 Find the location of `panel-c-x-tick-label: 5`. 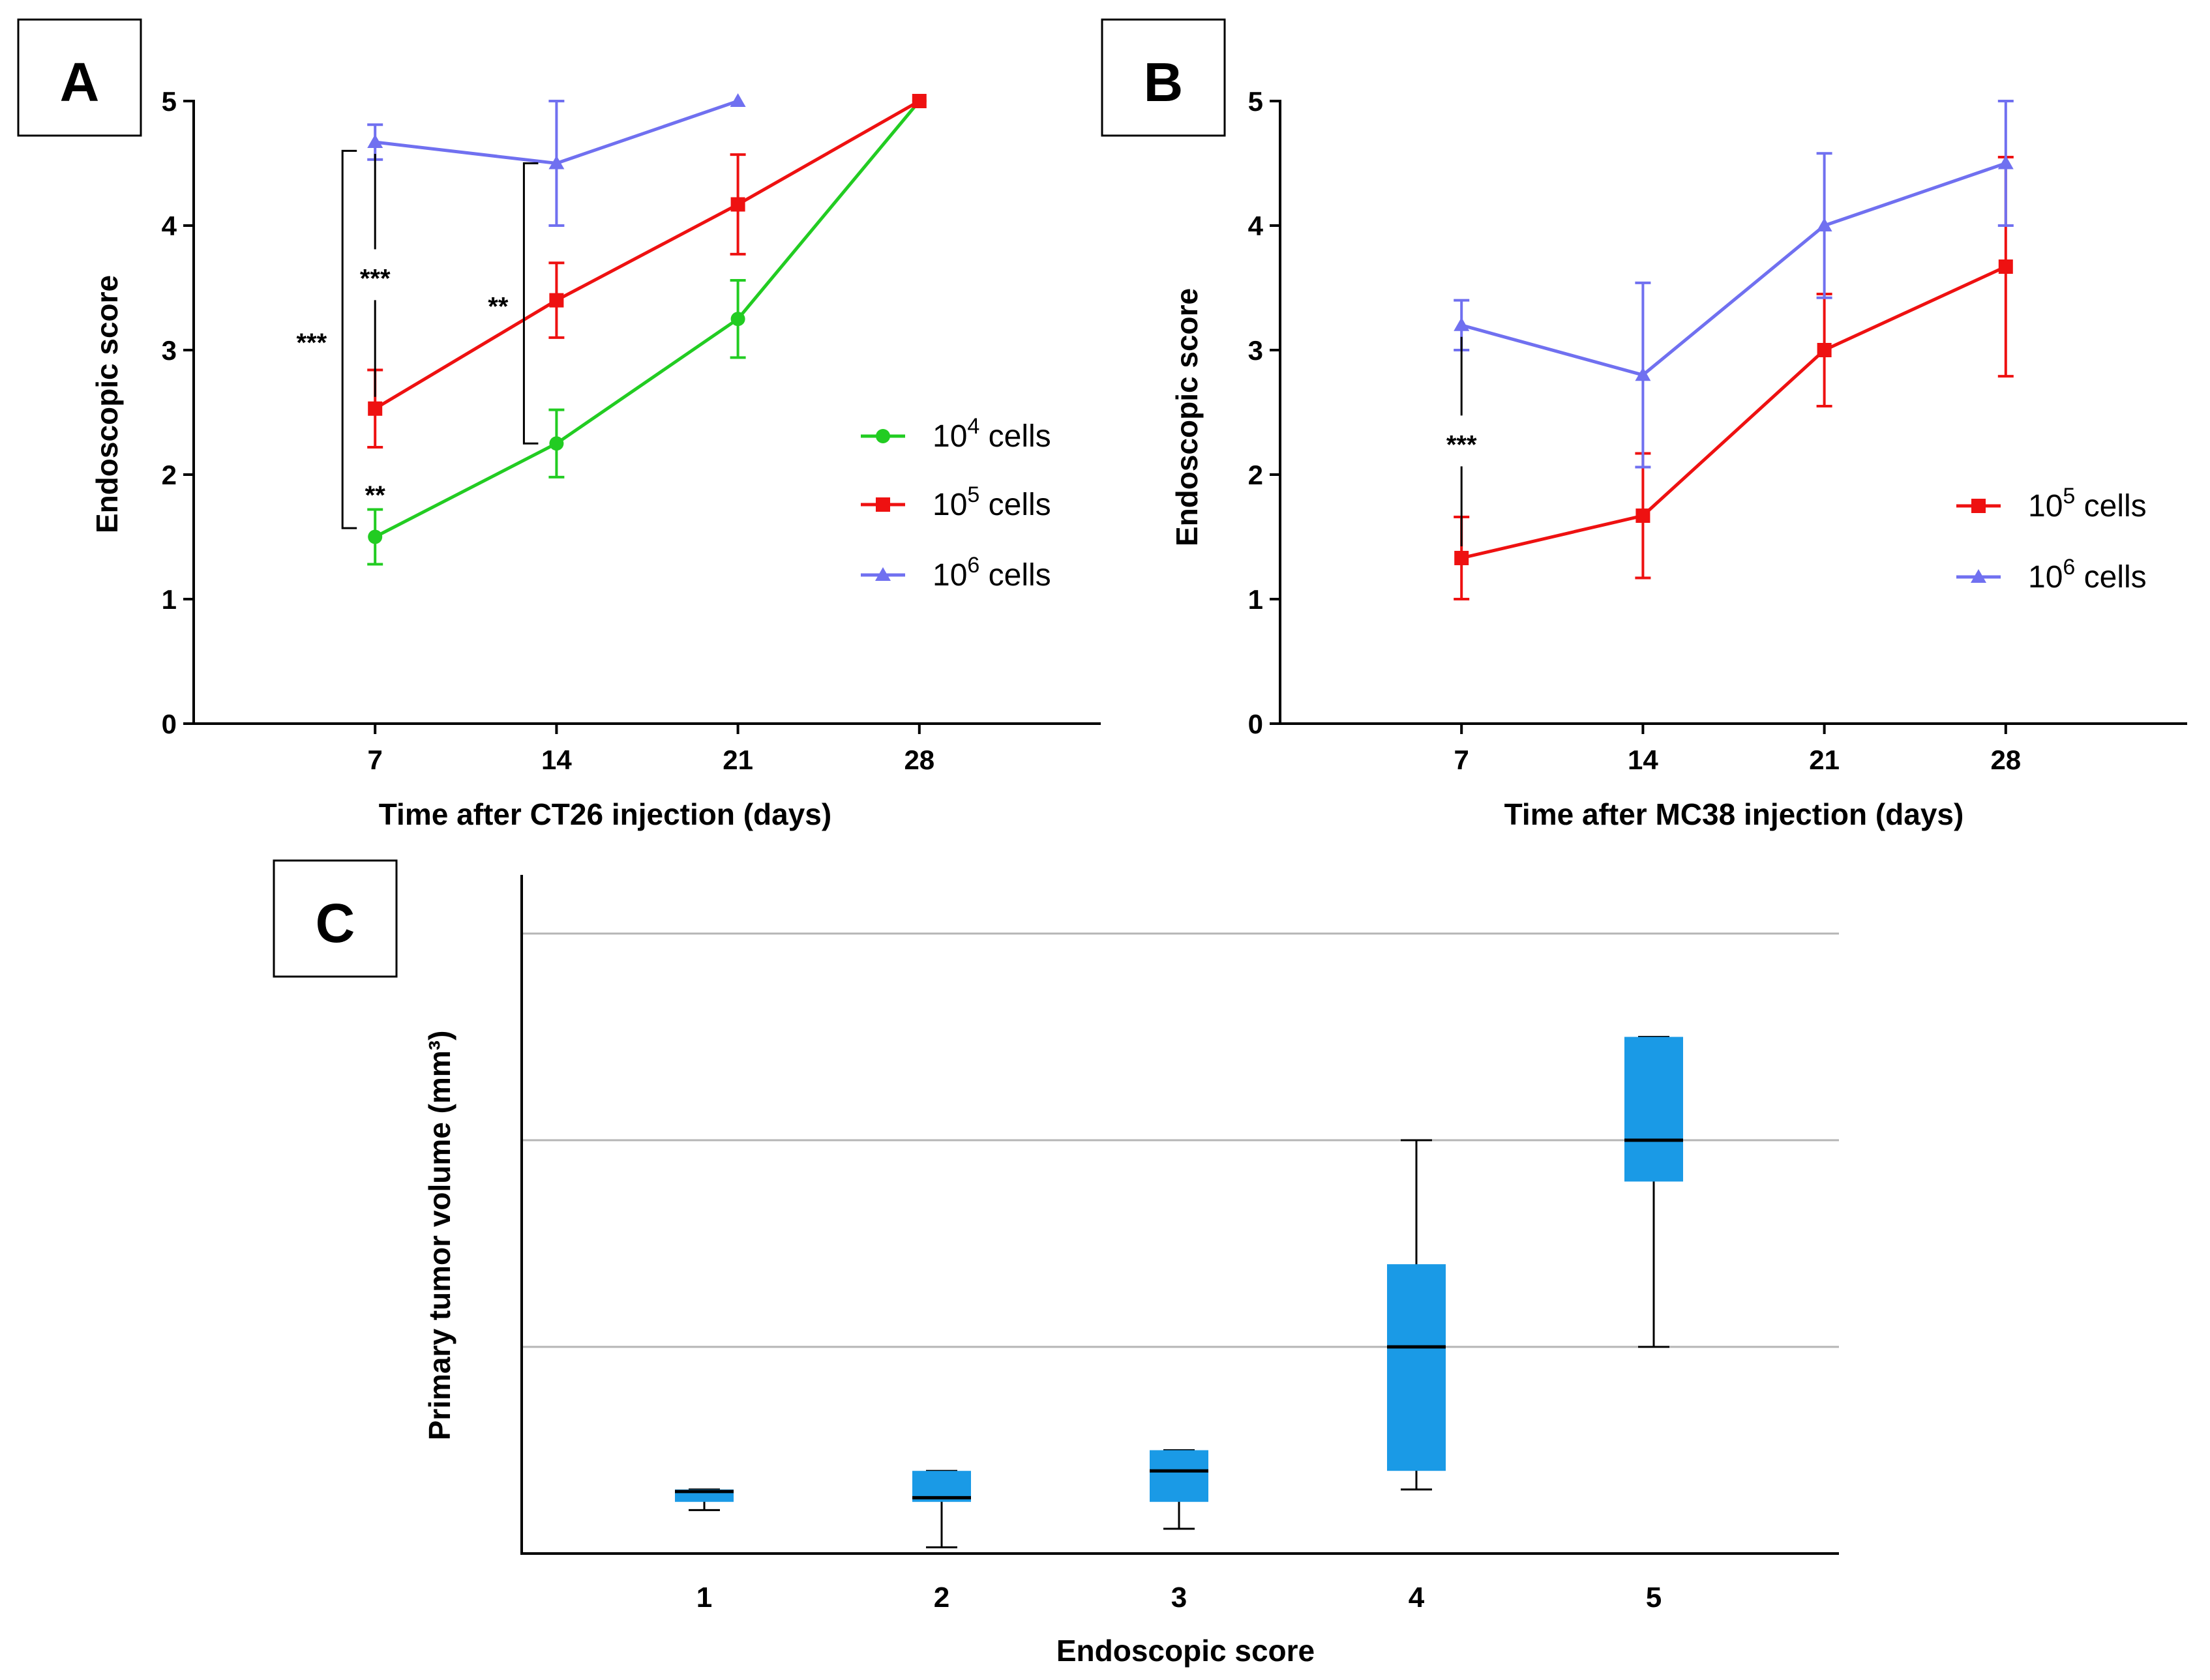

panel-c-x-tick-label: 5 is located at coordinates (1654, 1598).